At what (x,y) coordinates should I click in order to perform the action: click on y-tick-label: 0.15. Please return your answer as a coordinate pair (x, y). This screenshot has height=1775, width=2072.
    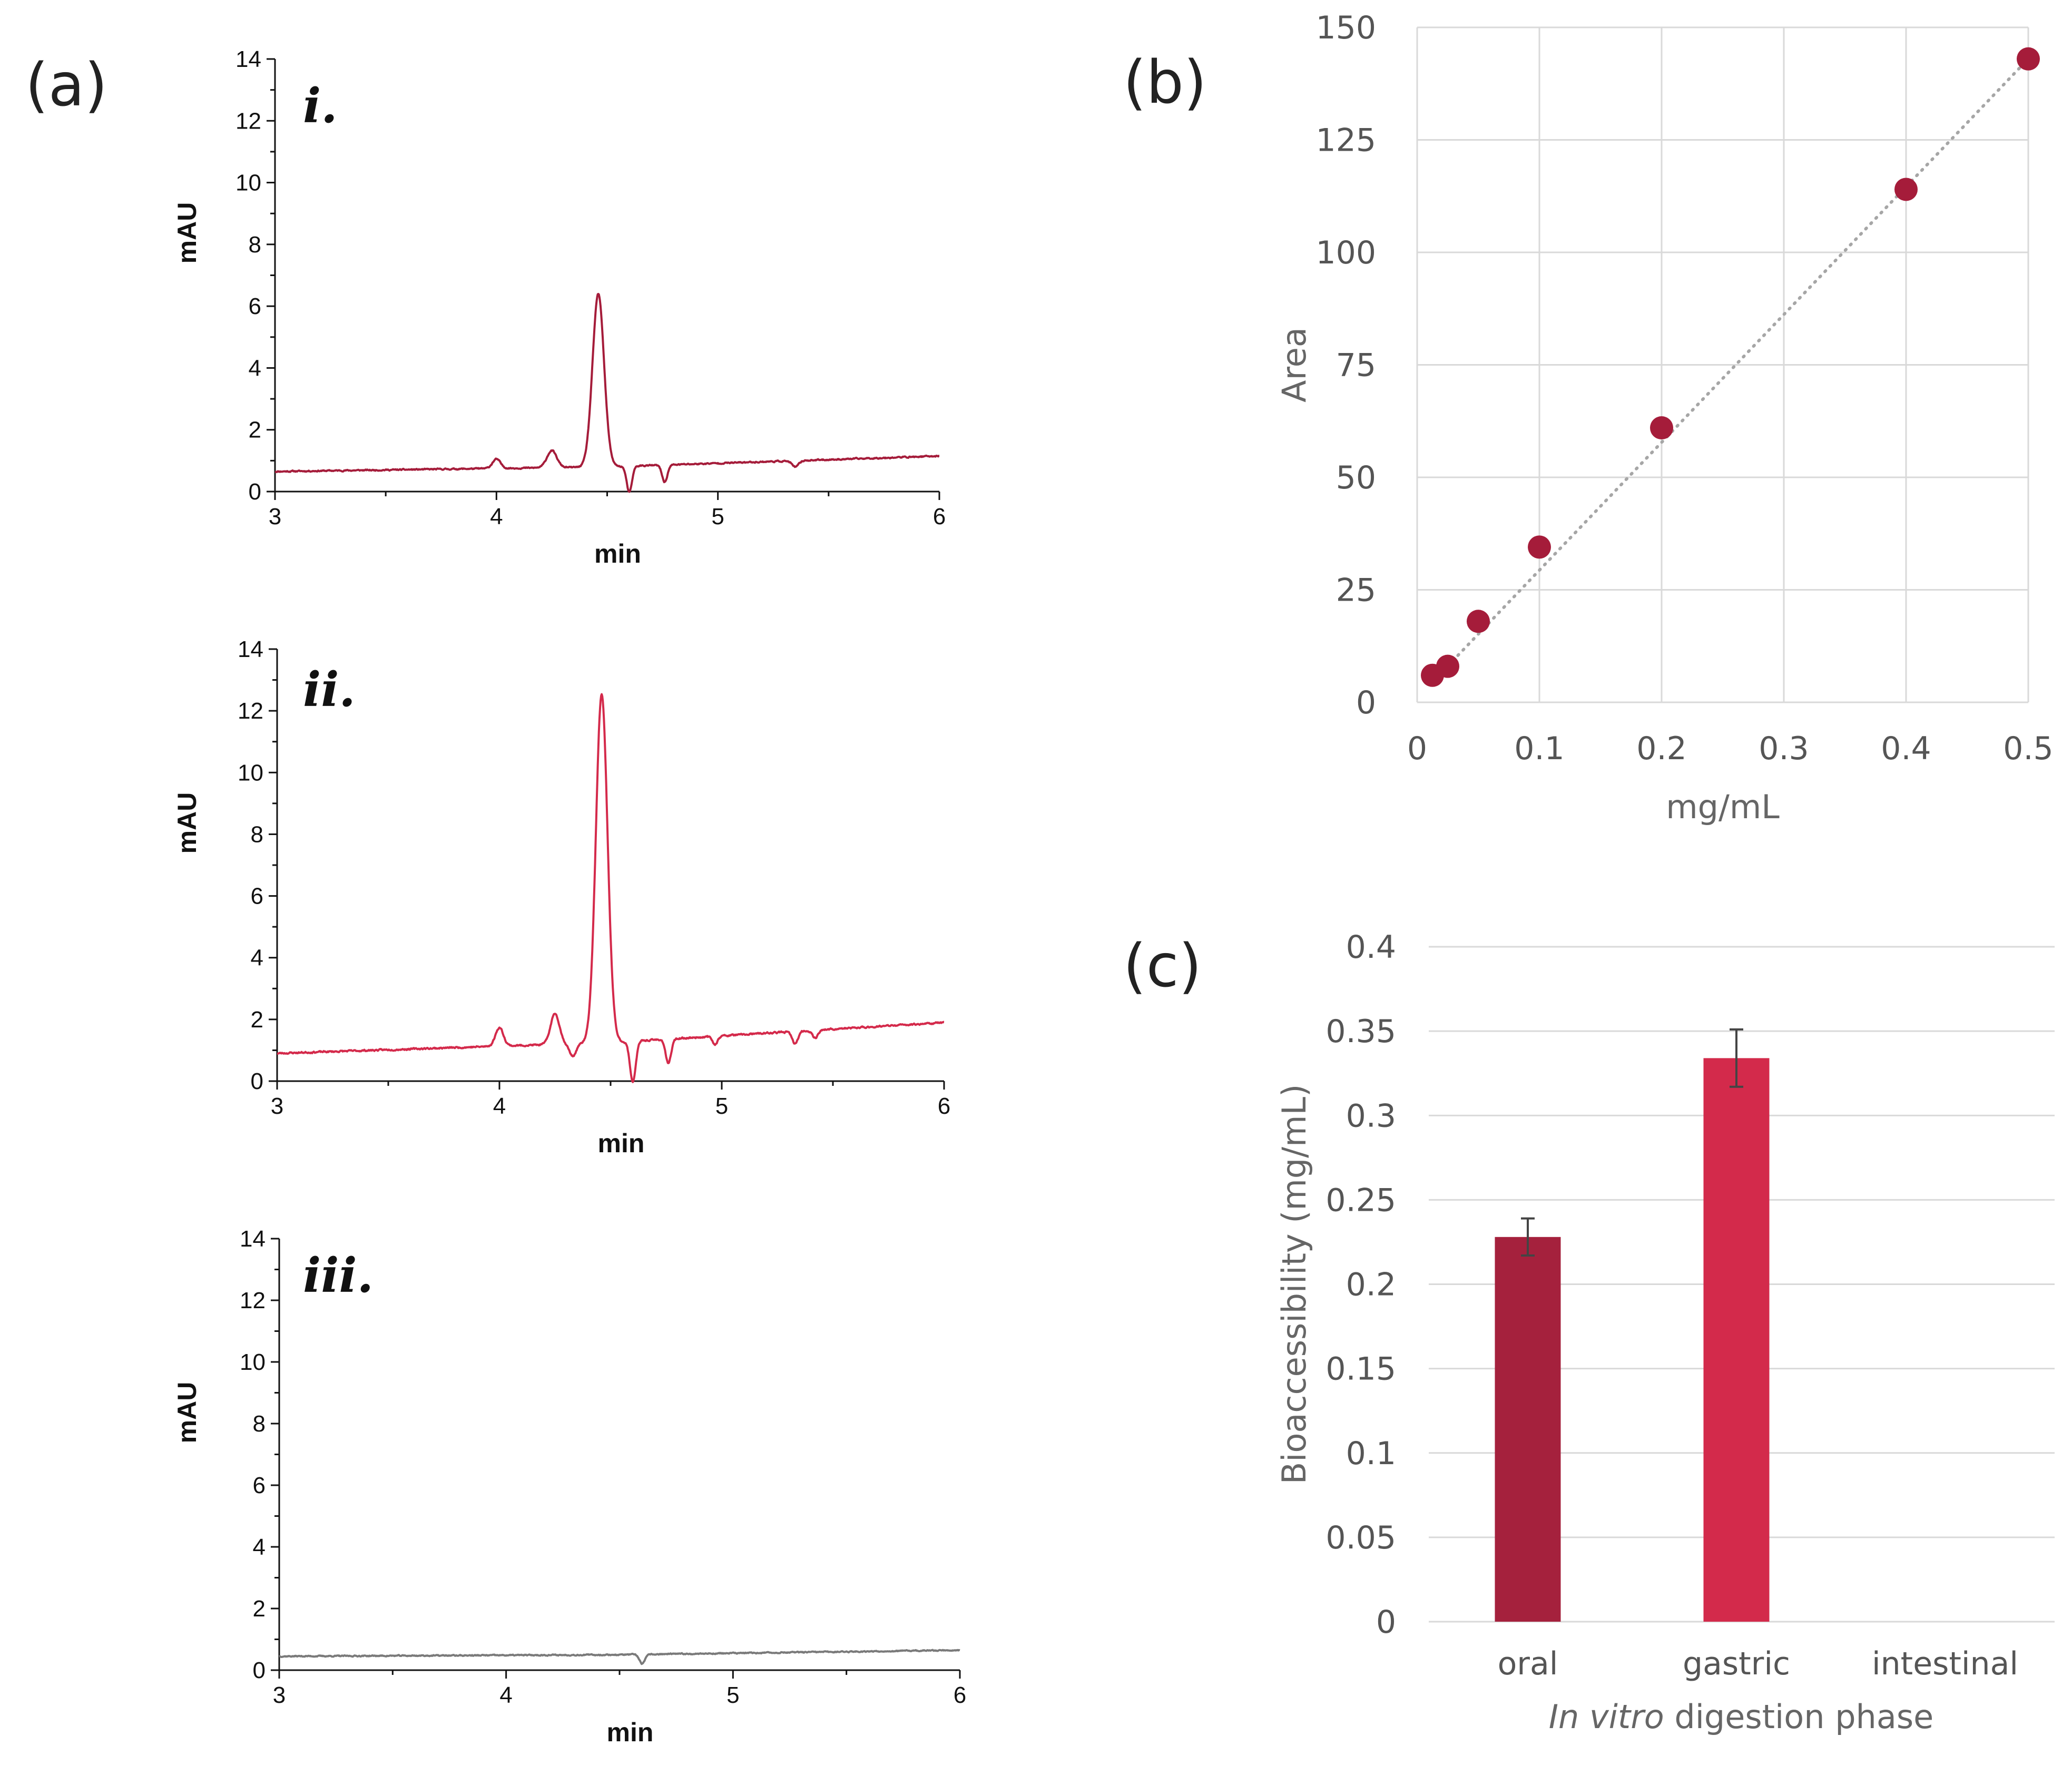
    Looking at the image, I should click on (1360, 1369).